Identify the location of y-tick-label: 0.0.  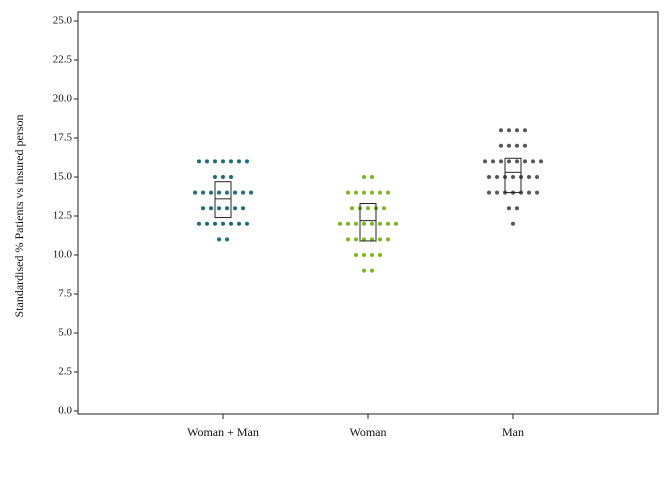
(65, 411).